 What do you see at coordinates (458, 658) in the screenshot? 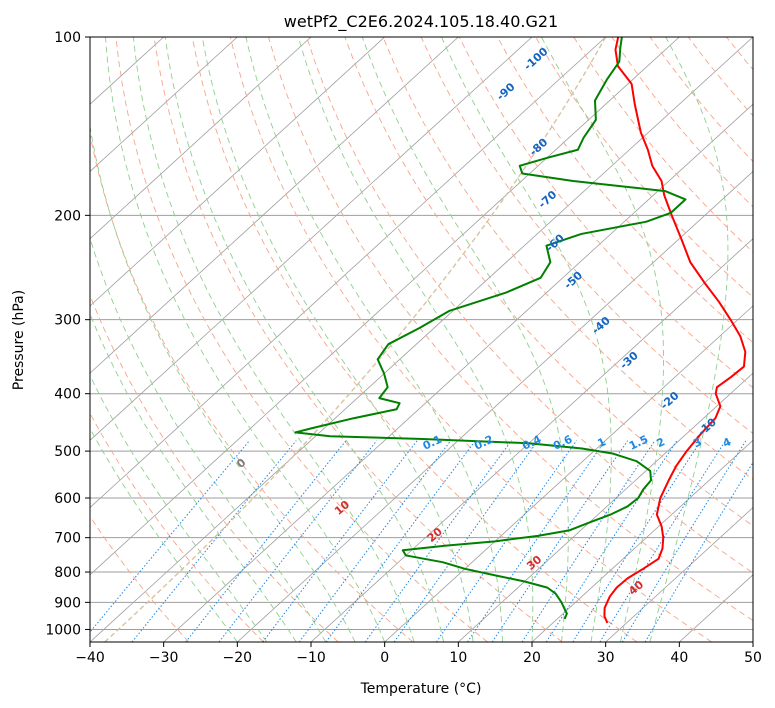
I see `x-tick-label: 10` at bounding box center [458, 658].